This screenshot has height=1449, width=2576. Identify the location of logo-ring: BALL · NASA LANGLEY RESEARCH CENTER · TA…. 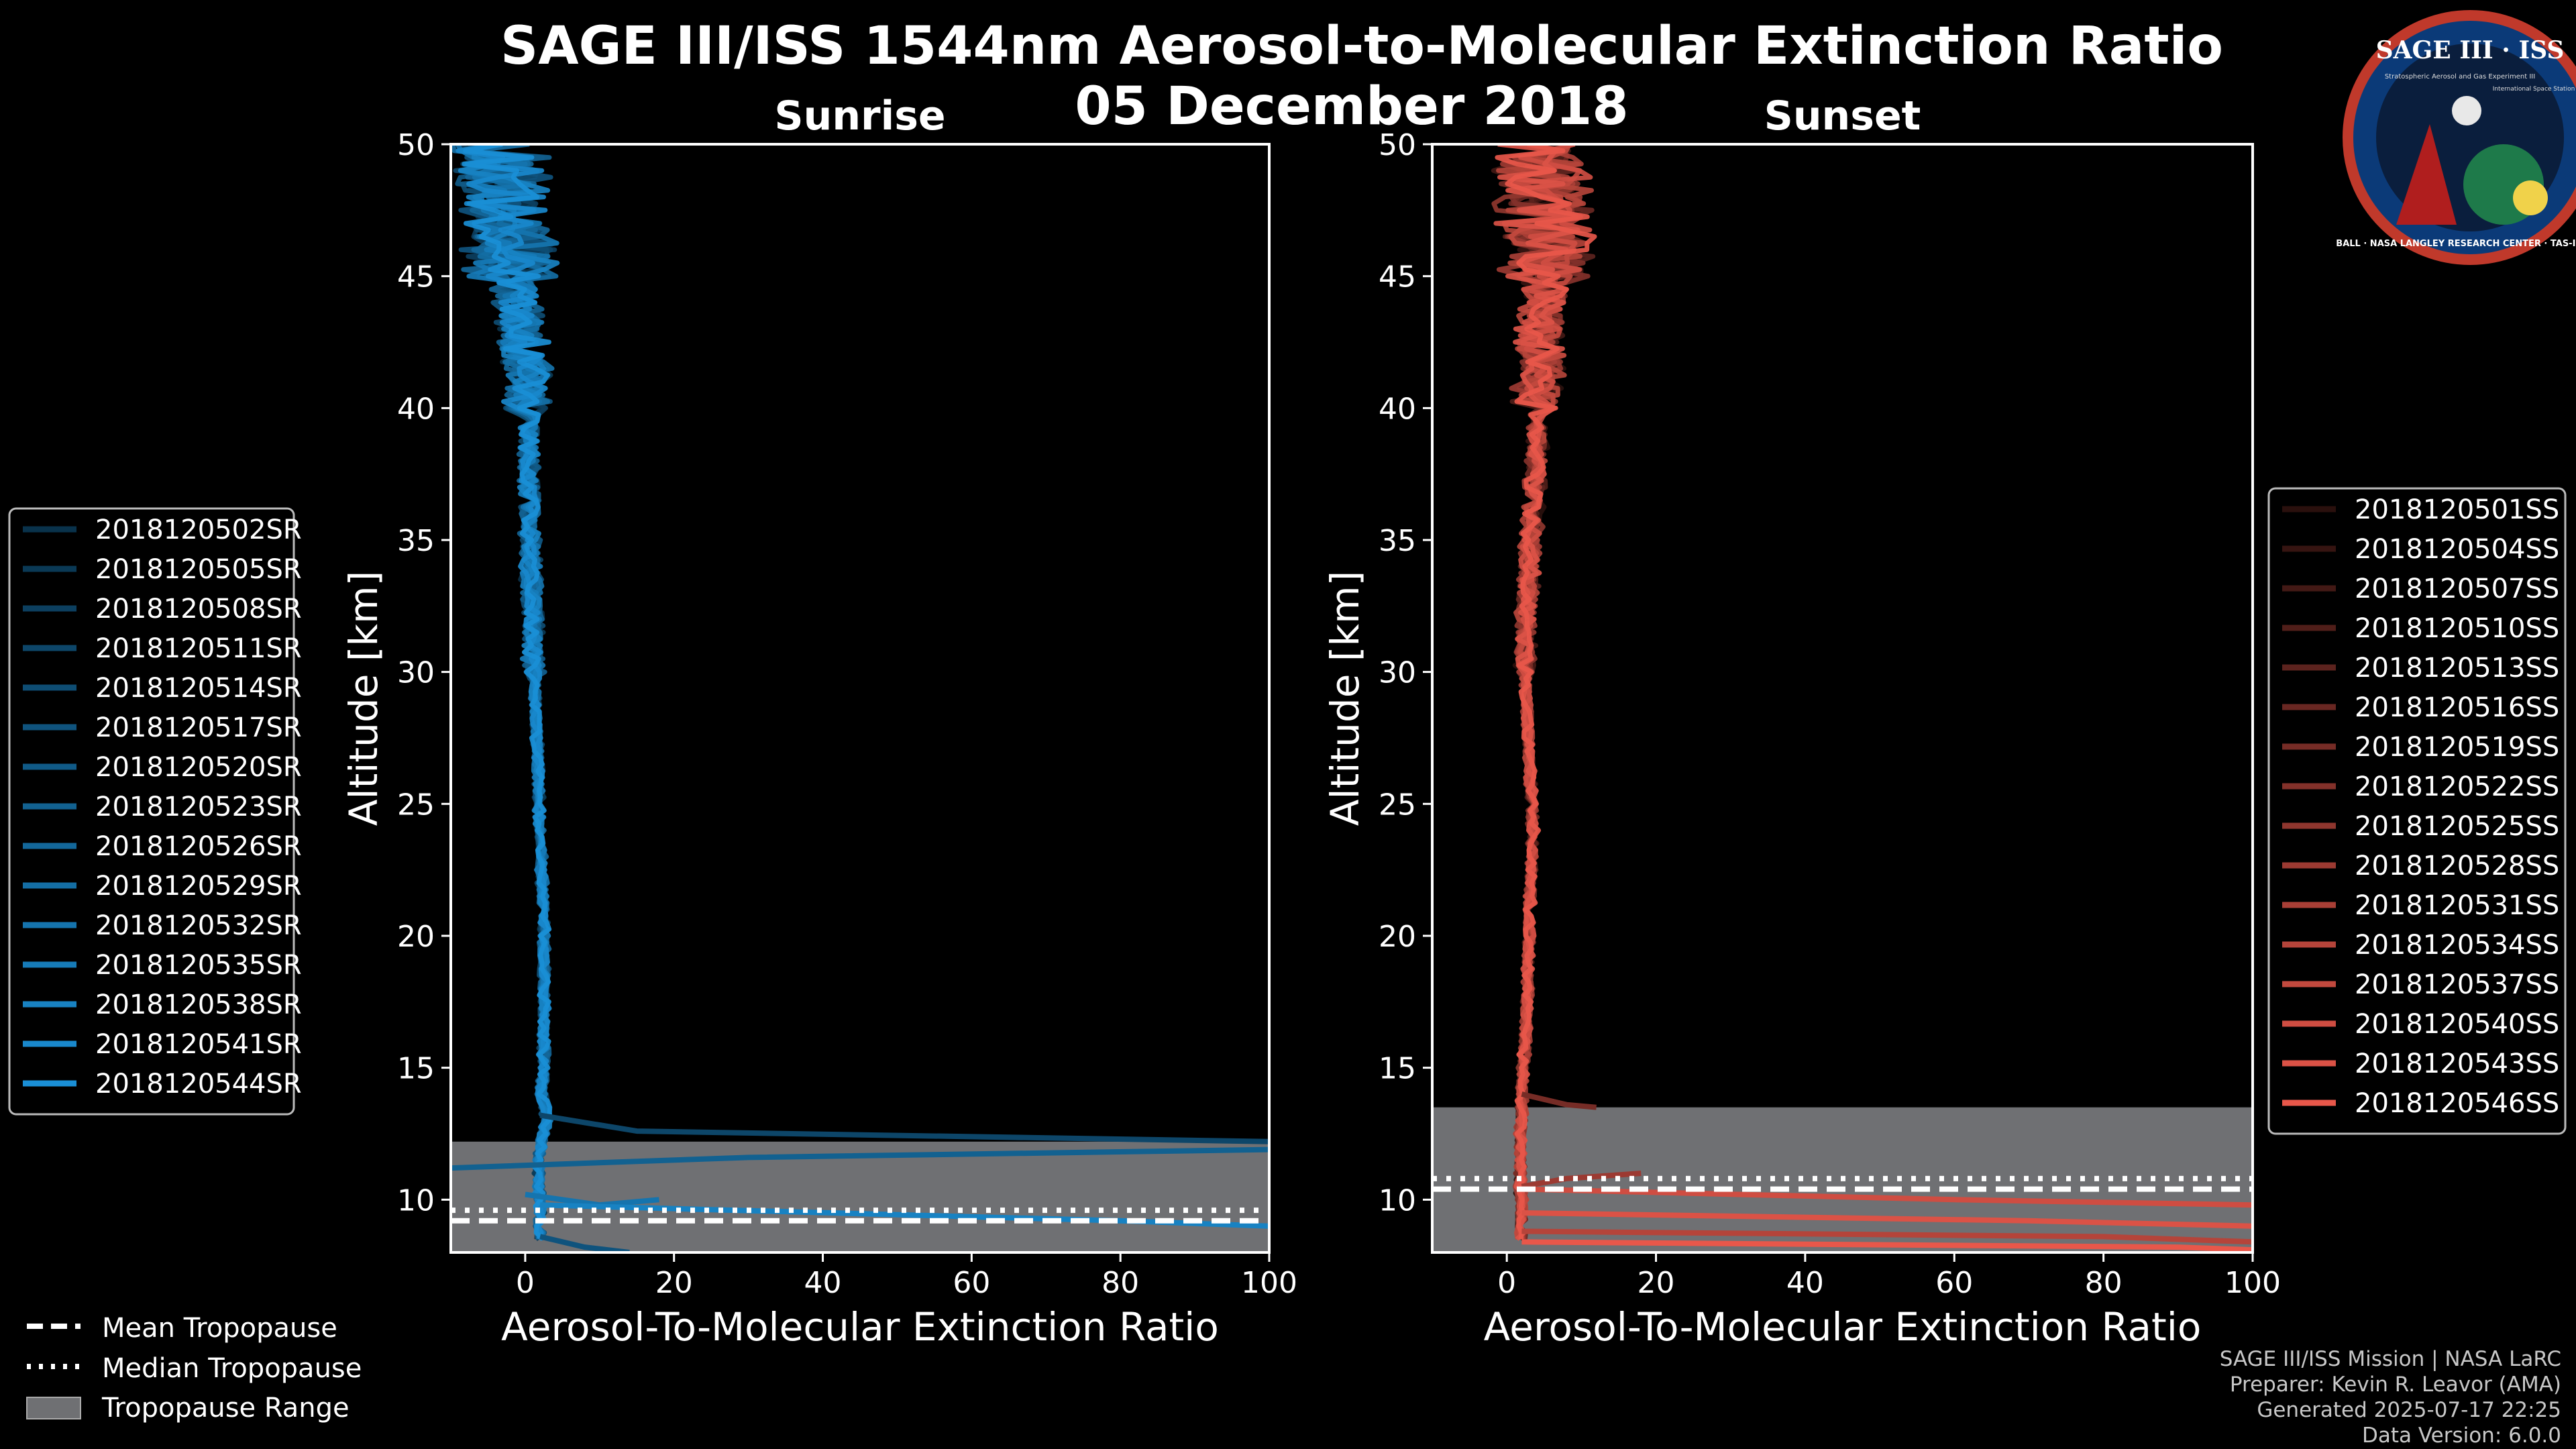
(2456, 244).